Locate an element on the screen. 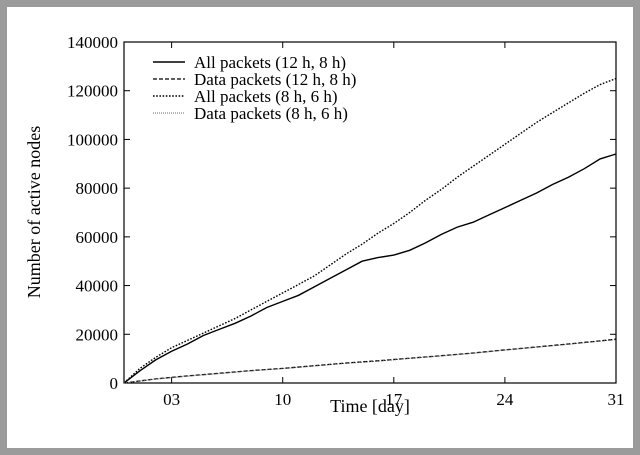  y-tick-label: 20000 is located at coordinates (97, 334).